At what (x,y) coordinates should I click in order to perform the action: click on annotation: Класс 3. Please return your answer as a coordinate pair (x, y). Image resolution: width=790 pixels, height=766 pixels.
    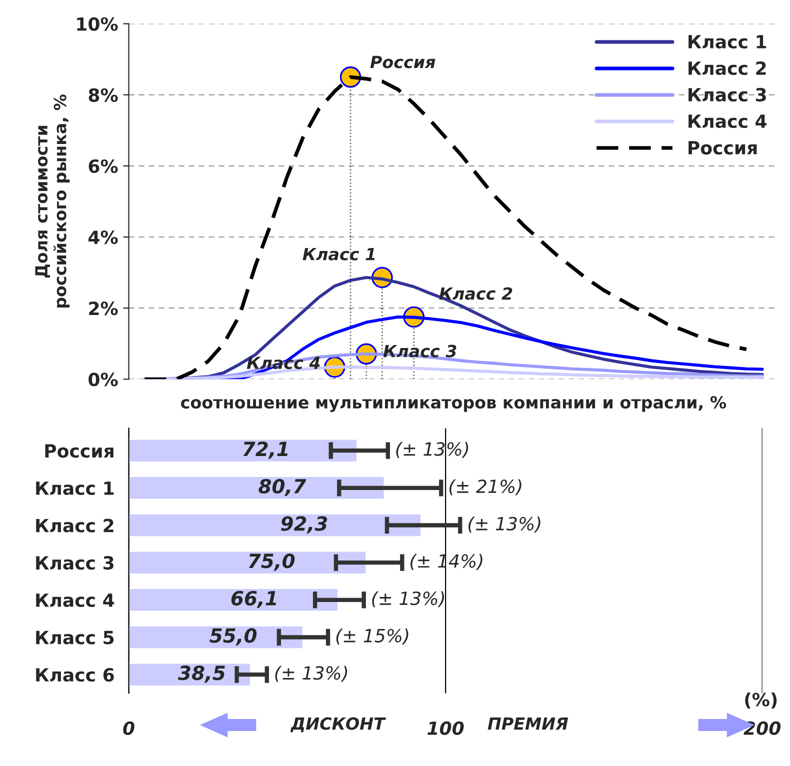
    Looking at the image, I should click on (419, 351).